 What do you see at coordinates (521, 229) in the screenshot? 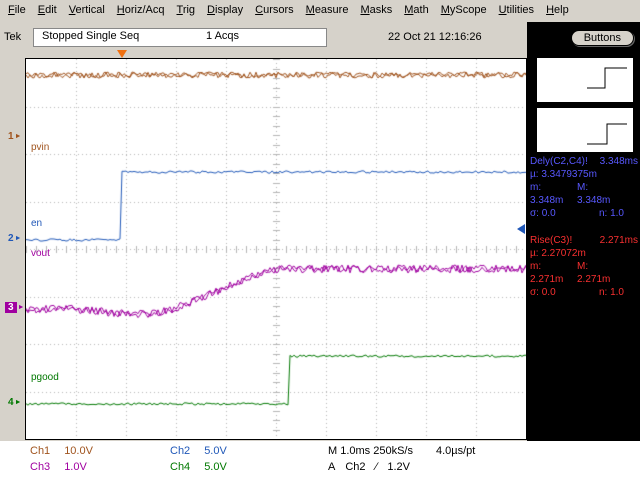
I see `trigger-level-marker` at bounding box center [521, 229].